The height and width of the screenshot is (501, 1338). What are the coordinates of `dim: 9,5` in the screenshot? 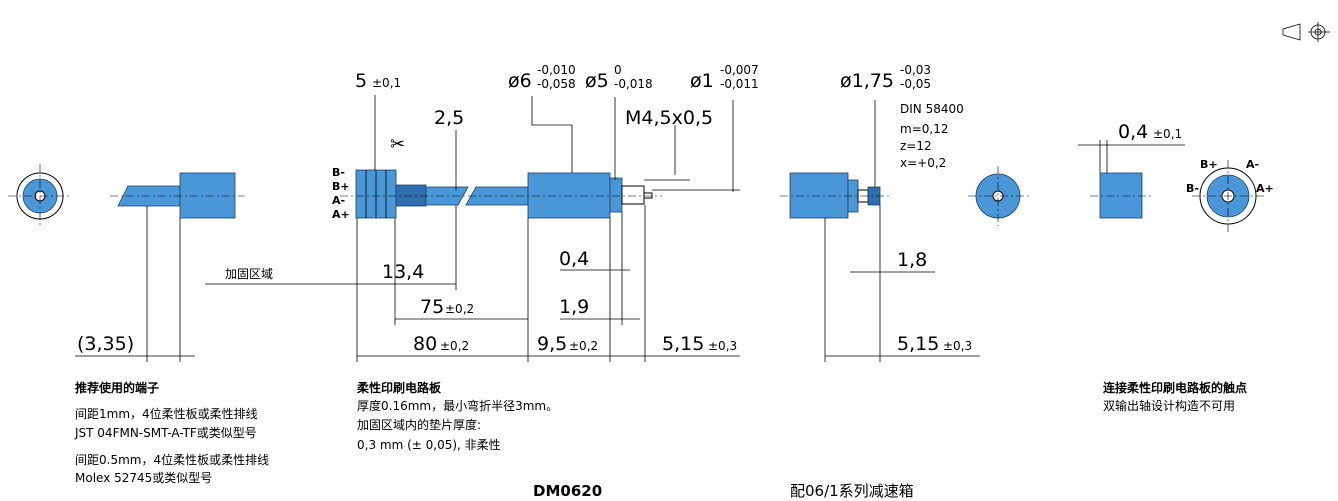 It's located at (552, 344).